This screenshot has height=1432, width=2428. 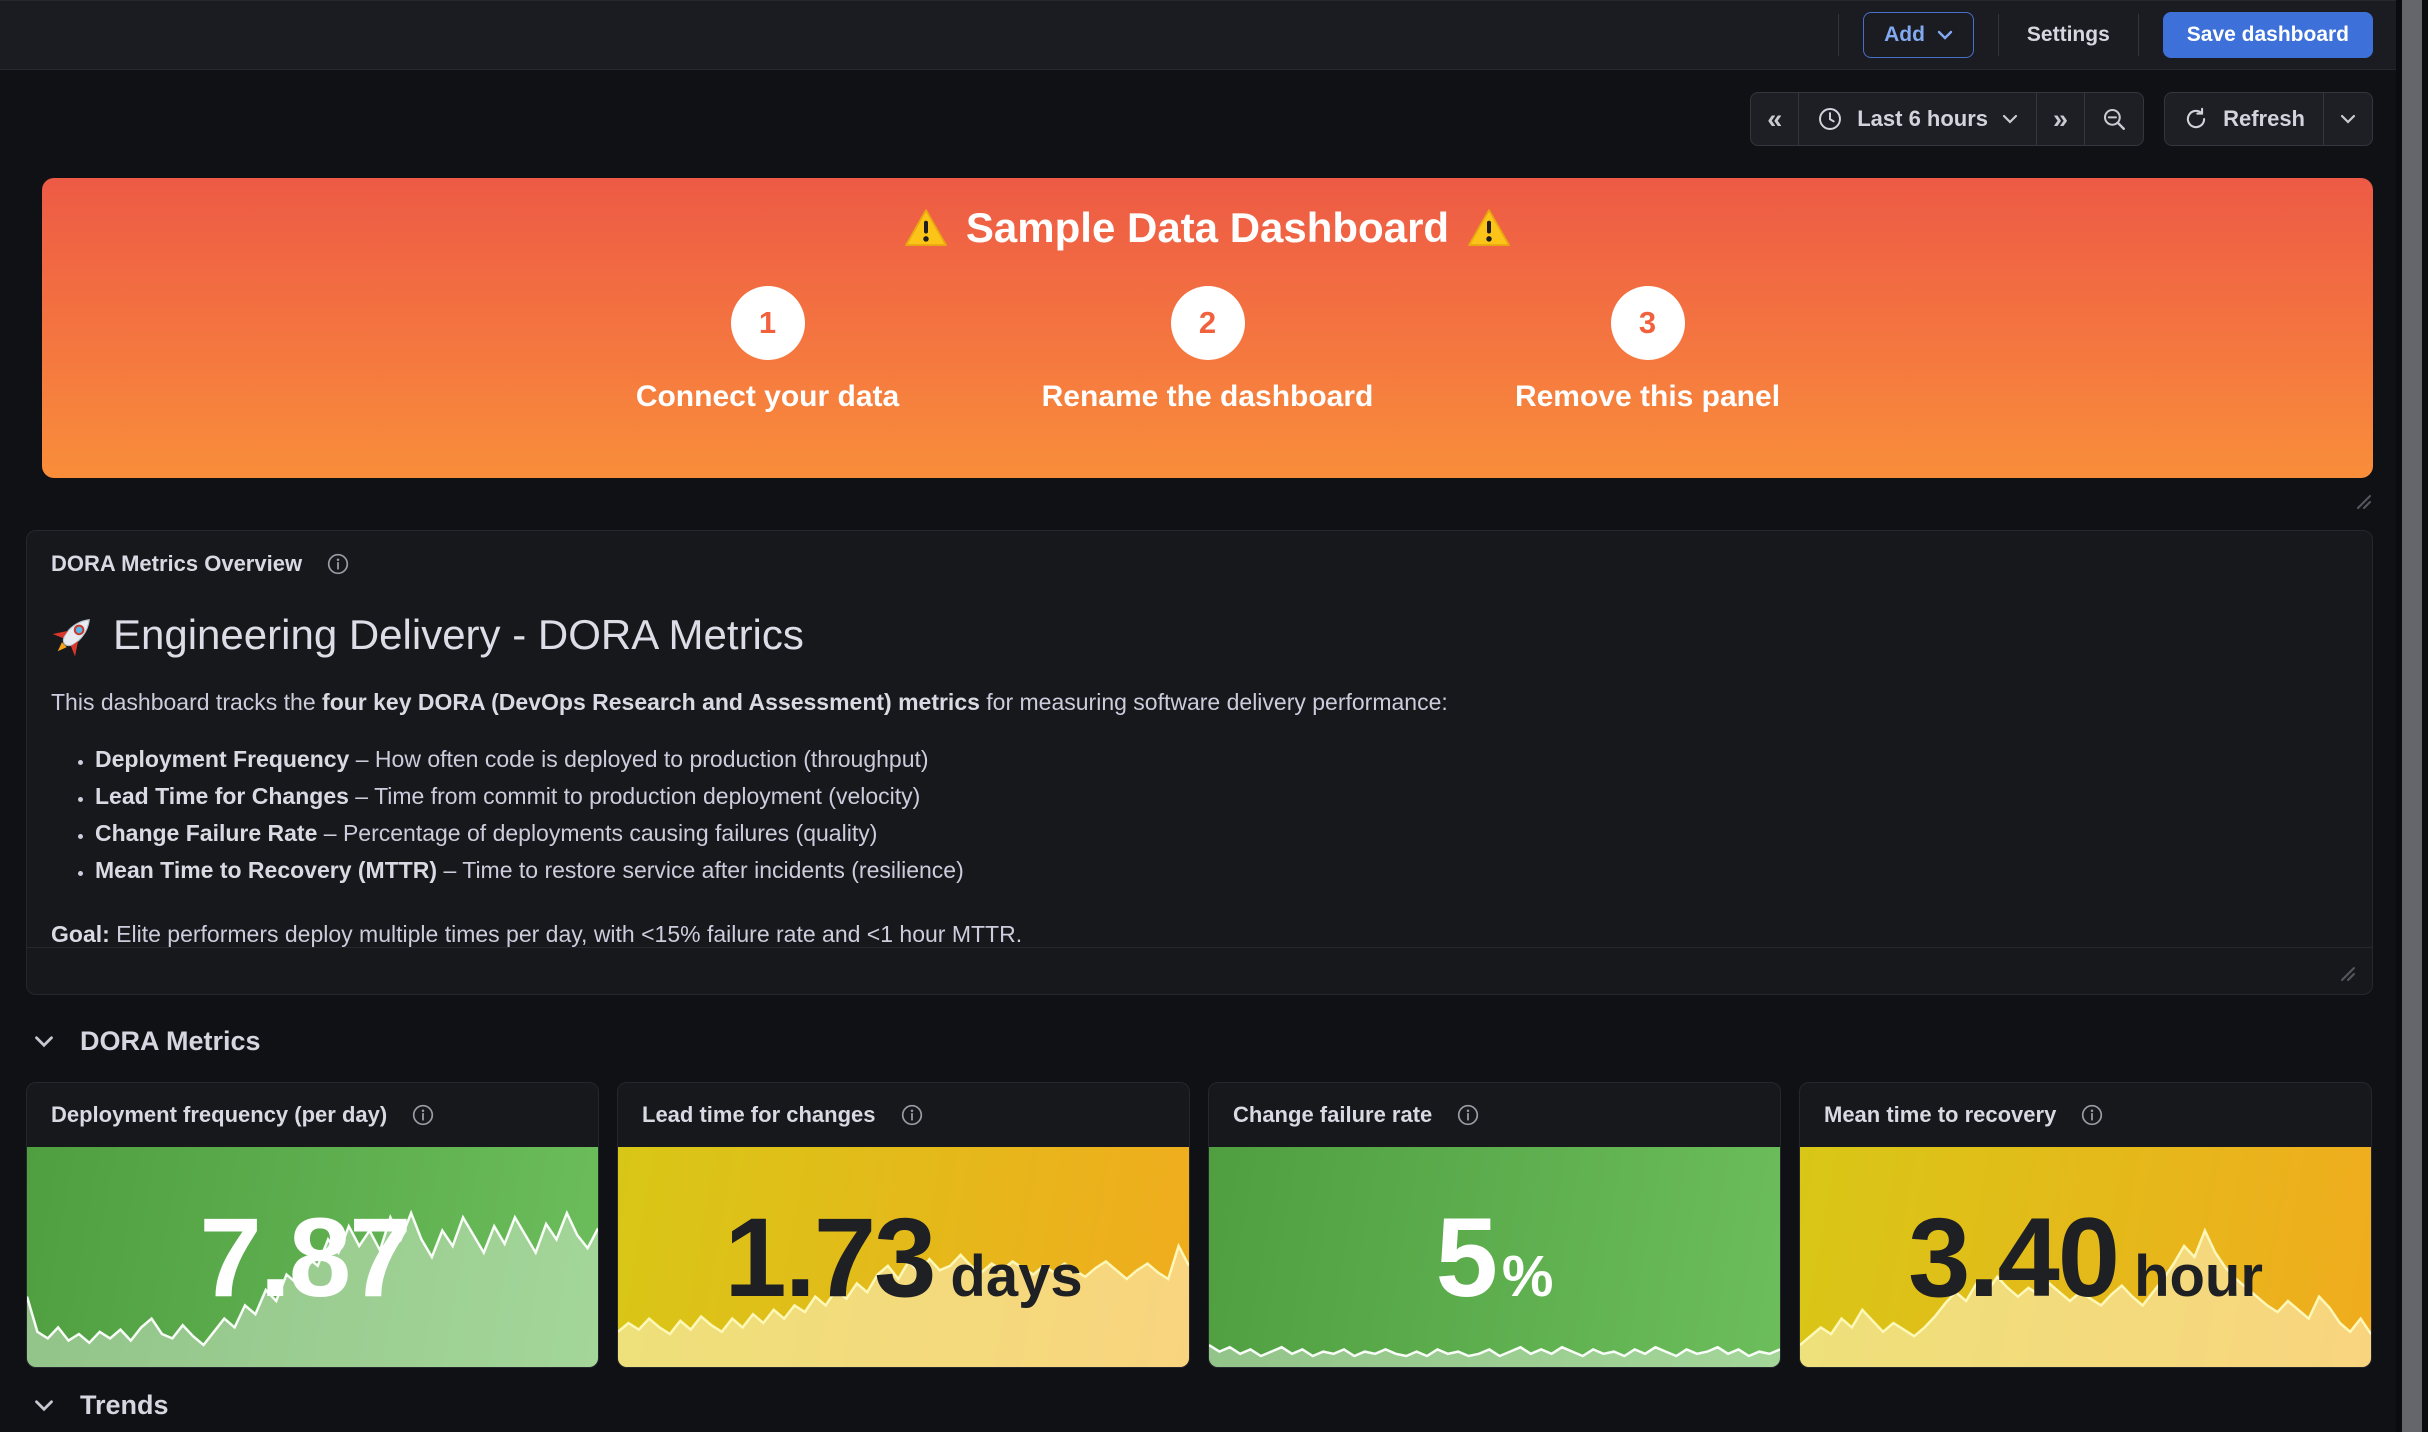 I want to click on rocket-icon, so click(x=74, y=635).